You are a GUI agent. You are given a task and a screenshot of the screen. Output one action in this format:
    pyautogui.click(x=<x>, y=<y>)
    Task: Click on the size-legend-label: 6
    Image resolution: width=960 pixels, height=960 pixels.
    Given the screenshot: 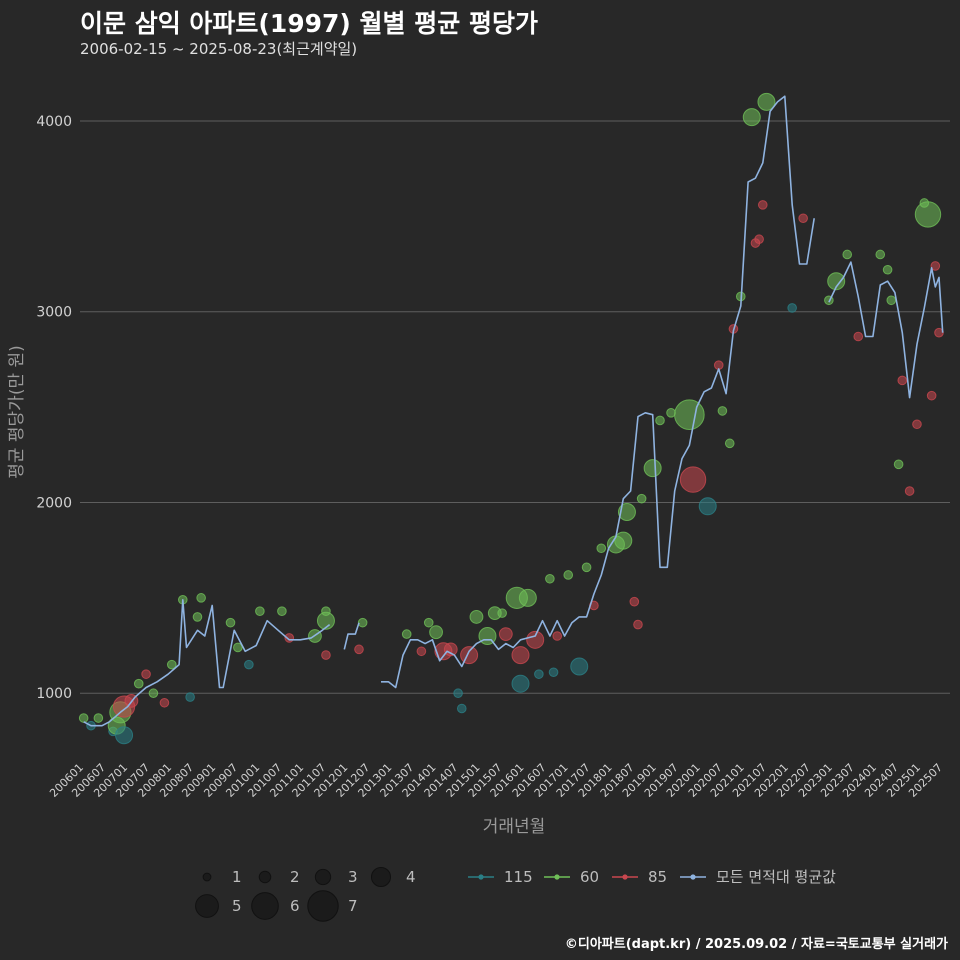 What is the action you would take?
    pyautogui.click(x=295, y=906)
    